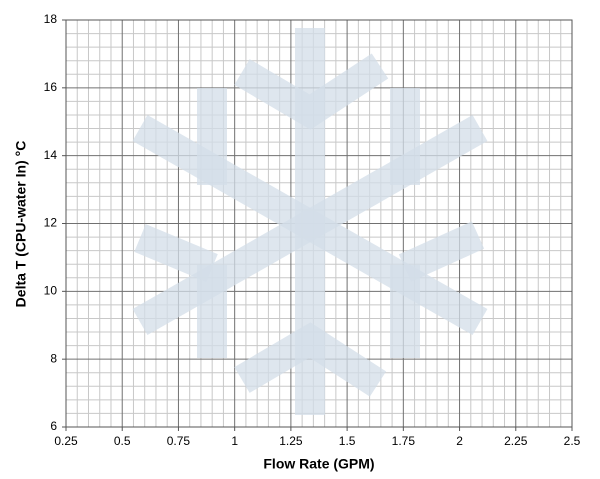 This screenshot has height=479, width=600. I want to click on x-tick-label: 2.5, so click(572, 441).